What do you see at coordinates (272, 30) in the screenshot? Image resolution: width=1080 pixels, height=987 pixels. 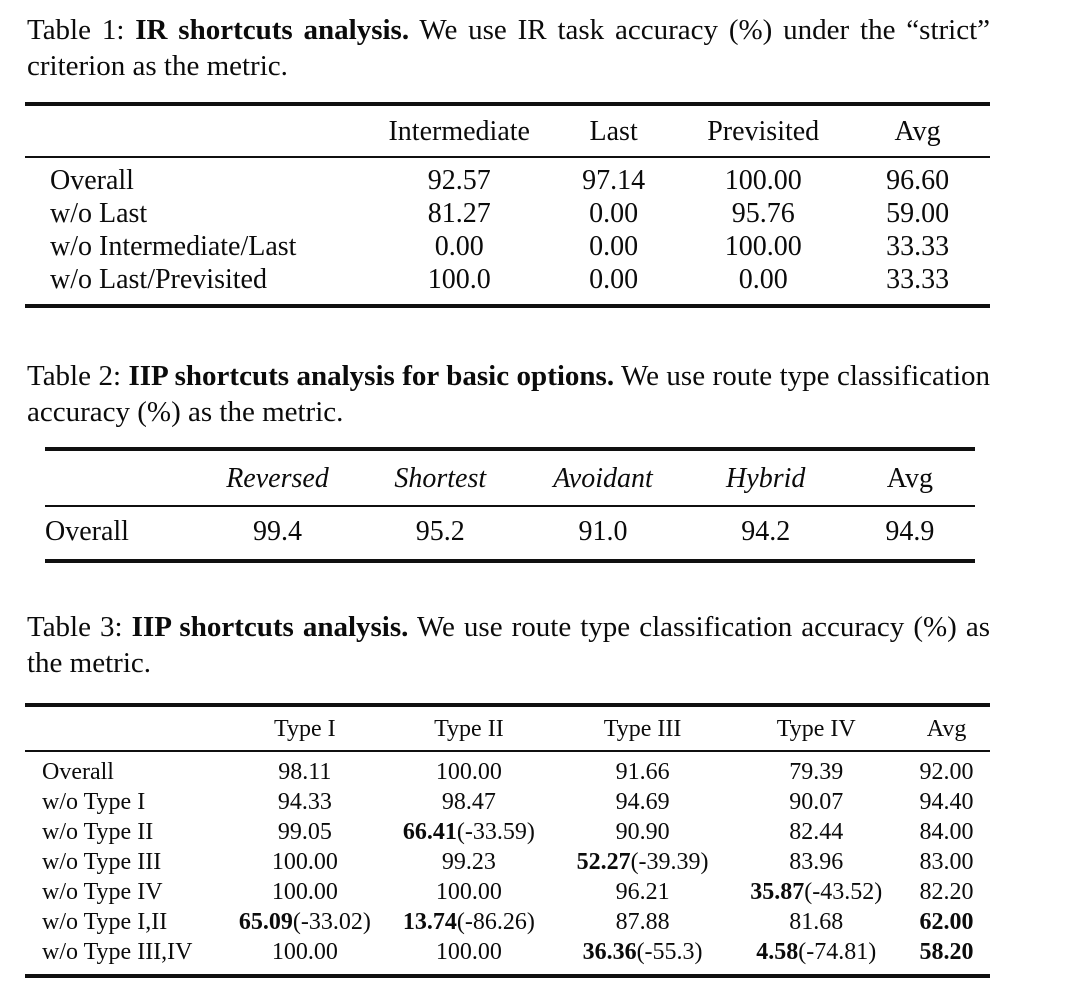 I see `table-1-caption-title: IR shortcuts analysis.` at bounding box center [272, 30].